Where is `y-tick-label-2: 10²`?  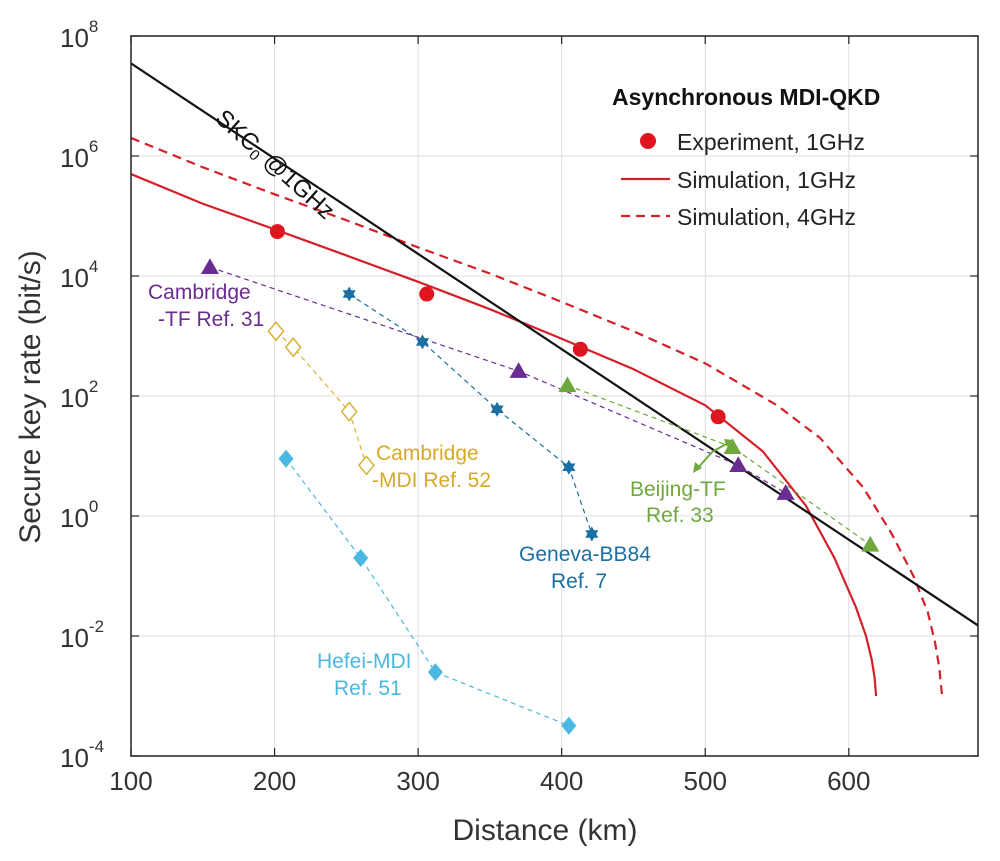
y-tick-label-2: 10² is located at coordinates (79, 395).